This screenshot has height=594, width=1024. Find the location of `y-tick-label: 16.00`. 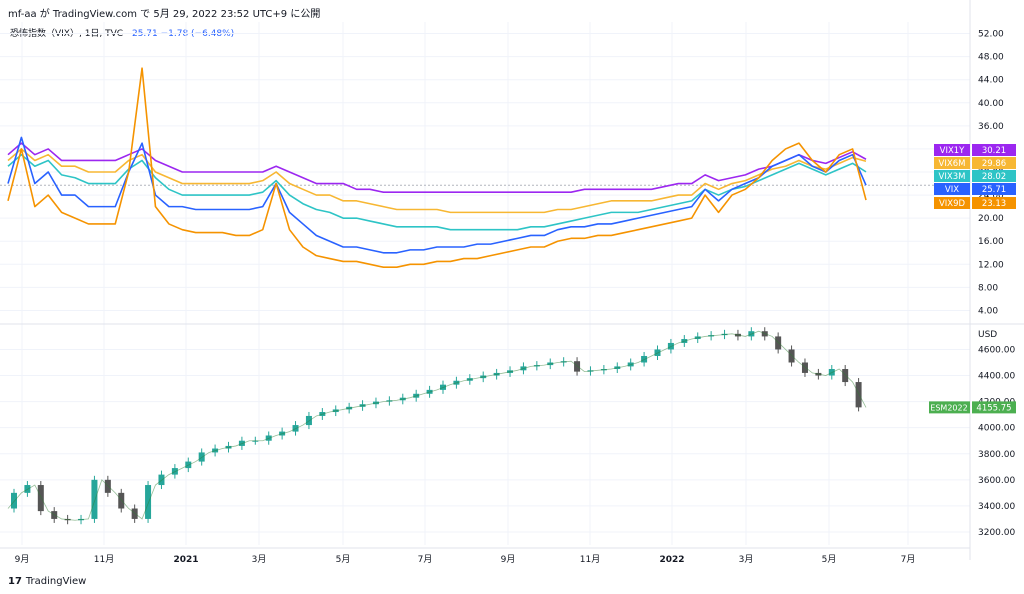

y-tick-label: 16.00 is located at coordinates (991, 242).